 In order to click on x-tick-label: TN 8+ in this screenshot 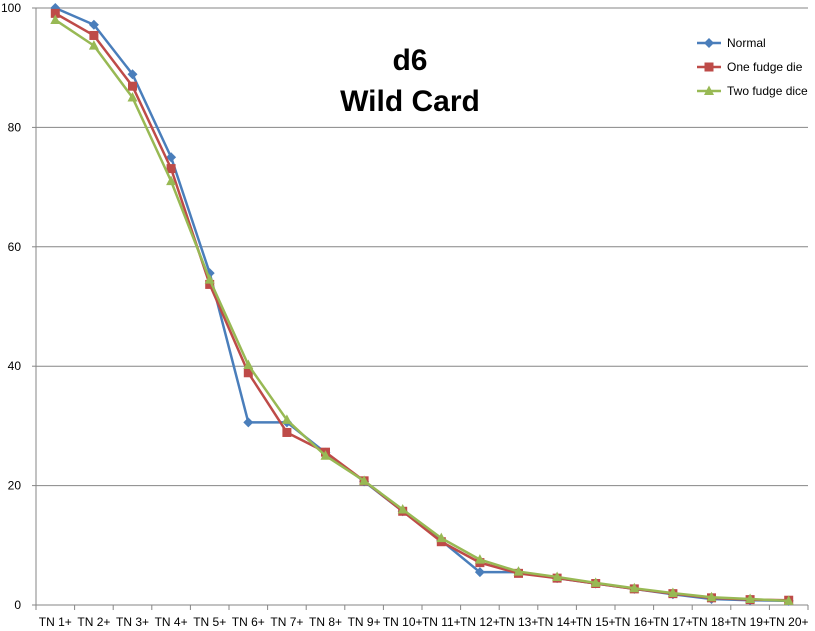, I will do `click(325, 622)`.